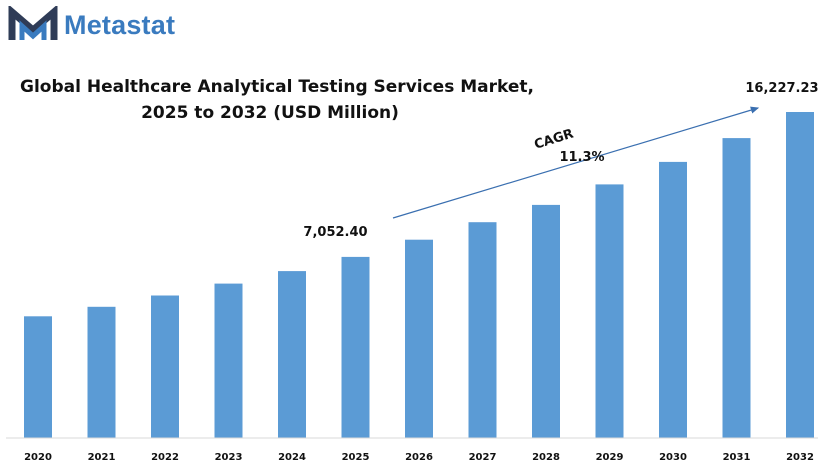 Image resolution: width=823 pixels, height=466 pixels. I want to click on bar-2024, so click(292, 354).